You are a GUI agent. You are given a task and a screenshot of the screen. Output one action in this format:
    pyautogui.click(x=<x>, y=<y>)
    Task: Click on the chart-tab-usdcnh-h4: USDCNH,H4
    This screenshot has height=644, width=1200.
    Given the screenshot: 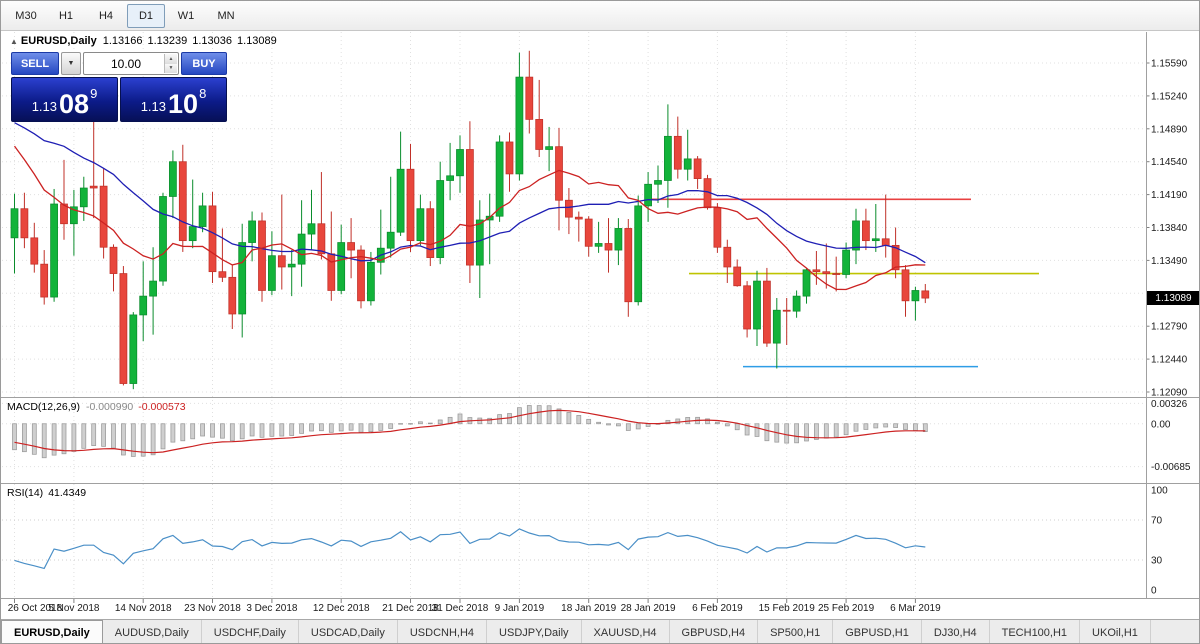 What is the action you would take?
    pyautogui.click(x=443, y=631)
    